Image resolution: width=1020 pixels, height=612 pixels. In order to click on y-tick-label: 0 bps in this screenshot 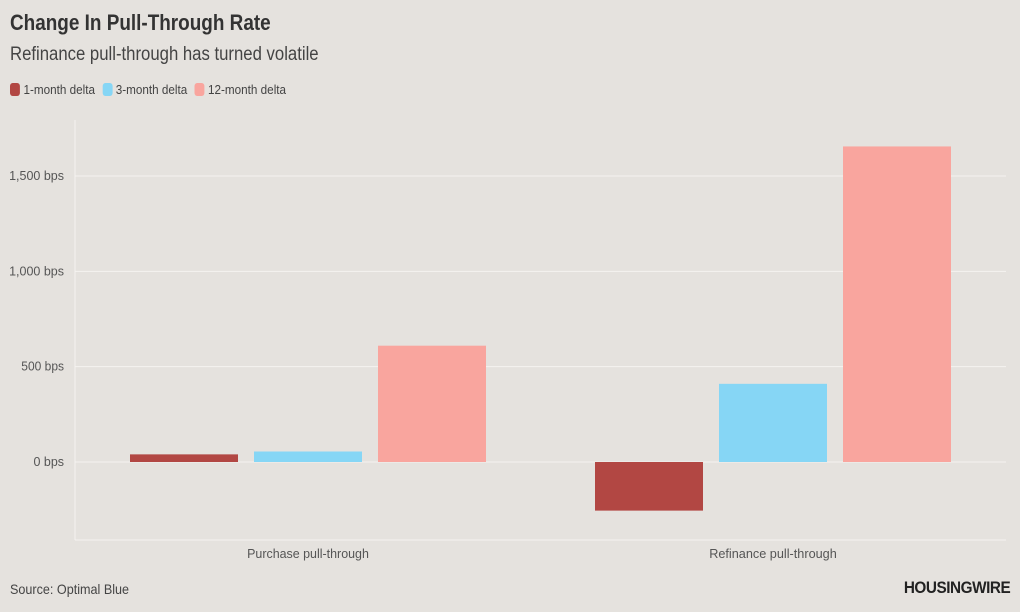, I will do `click(49, 461)`.